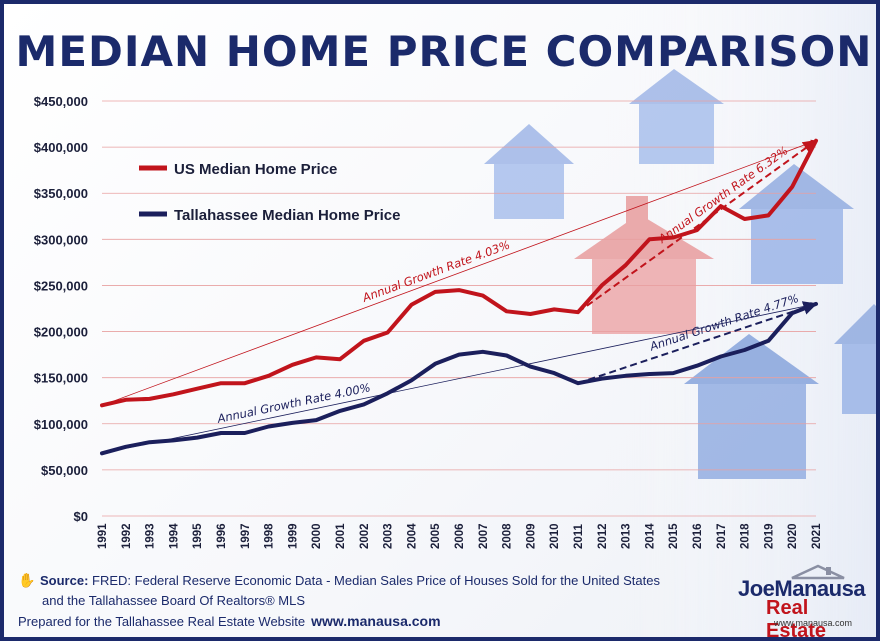  Describe the element at coordinates (61, 101) in the screenshot. I see `y-tick-label: $450,000` at that location.